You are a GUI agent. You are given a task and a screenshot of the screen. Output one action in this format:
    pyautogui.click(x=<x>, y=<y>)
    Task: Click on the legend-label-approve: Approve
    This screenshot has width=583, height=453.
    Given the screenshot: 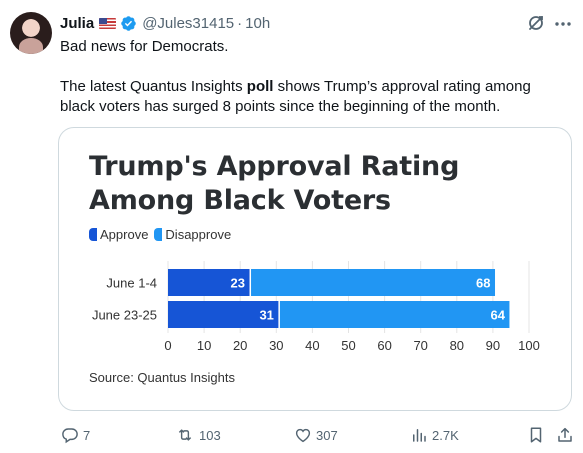 What is the action you would take?
    pyautogui.click(x=124, y=234)
    